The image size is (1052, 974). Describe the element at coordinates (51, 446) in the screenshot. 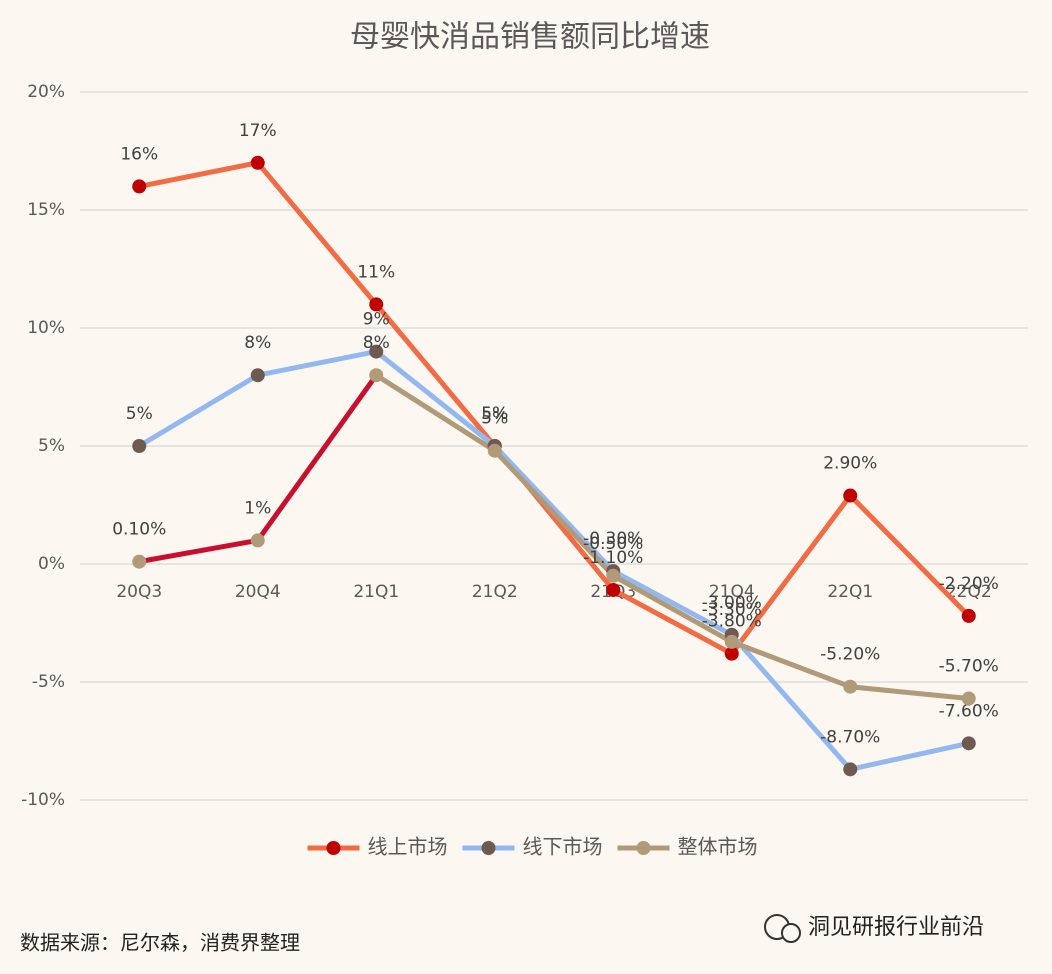

I see `y-tick-label: 5%` at that location.